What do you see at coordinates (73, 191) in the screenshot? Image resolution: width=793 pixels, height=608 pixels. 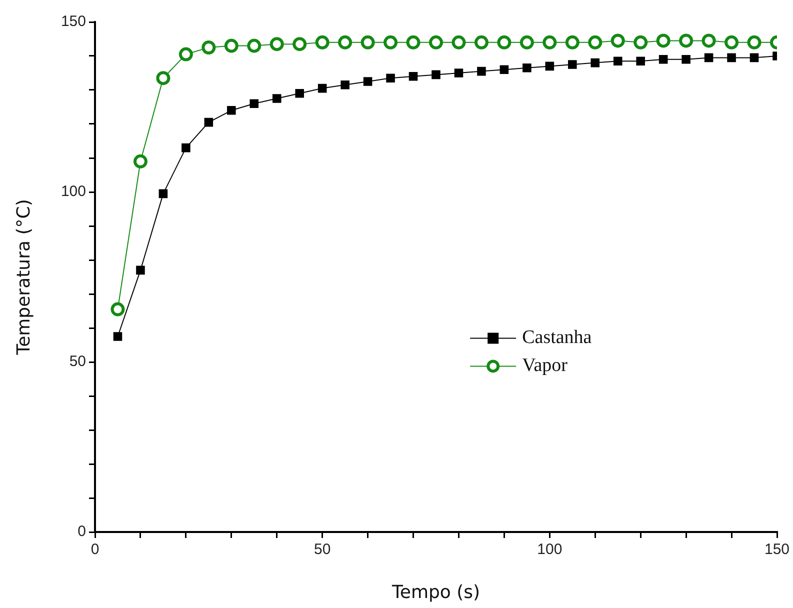 I see `y-tick-label: 100` at bounding box center [73, 191].